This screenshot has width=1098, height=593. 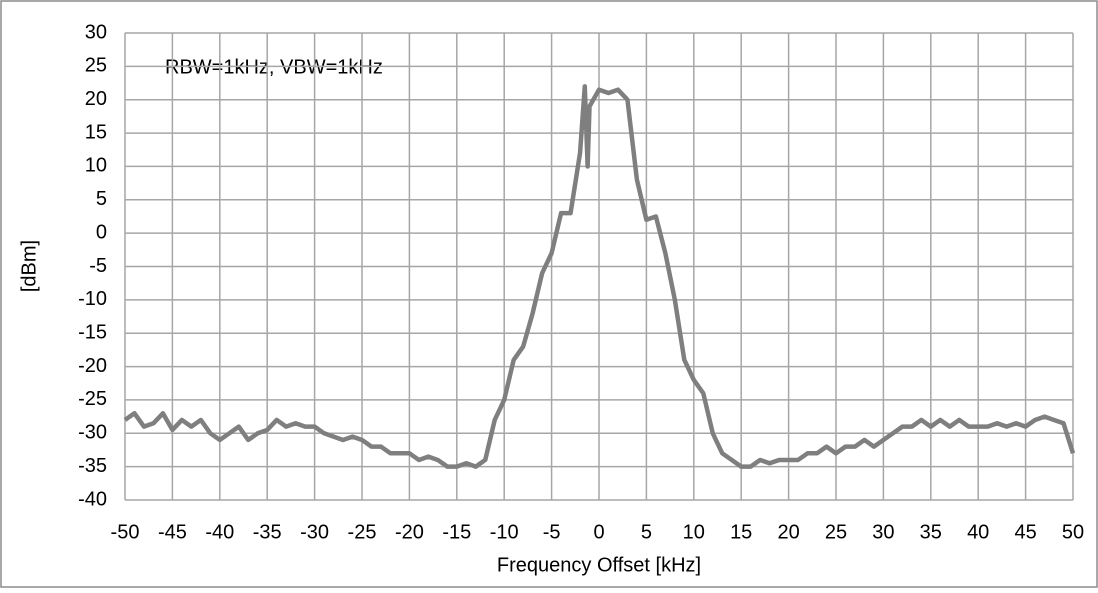 I want to click on y-tick-label: -20, so click(x=92, y=366).